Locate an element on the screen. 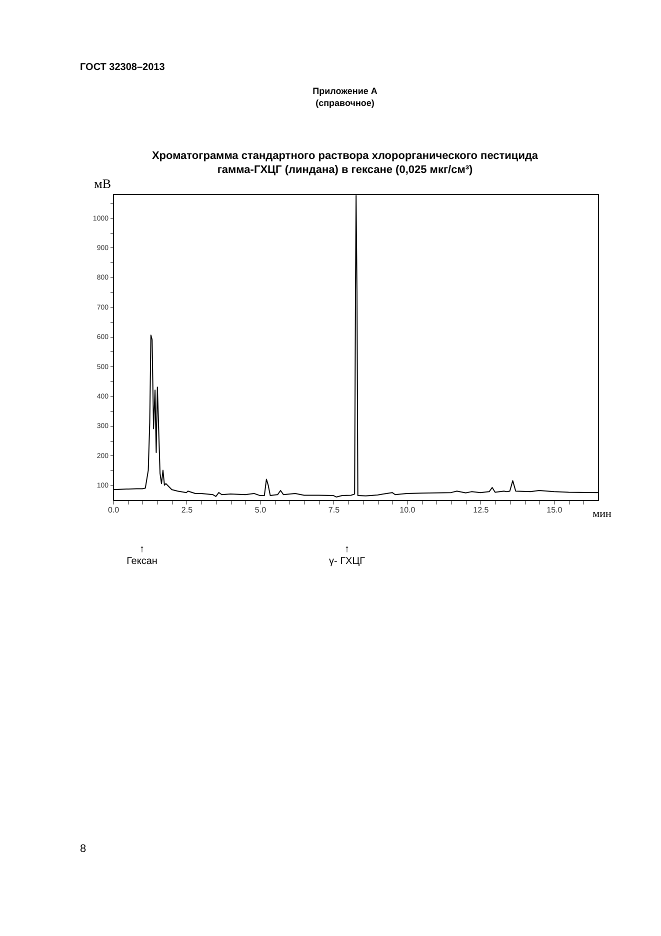 This screenshot has height=936, width=661. x-tick-label: 5.0 is located at coordinates (260, 510).